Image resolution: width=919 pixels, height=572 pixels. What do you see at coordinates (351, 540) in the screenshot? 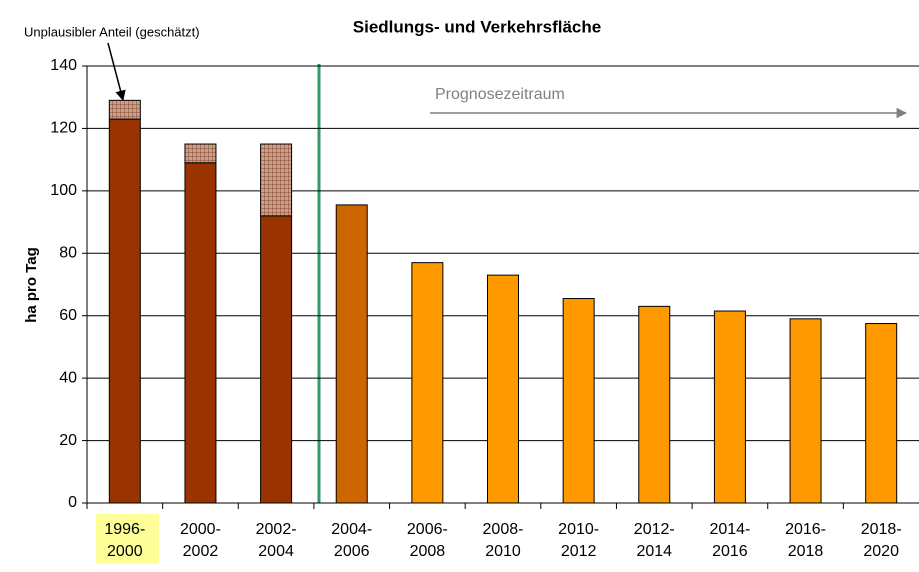
I see `x-tick-label: 2004-2006` at bounding box center [351, 540].